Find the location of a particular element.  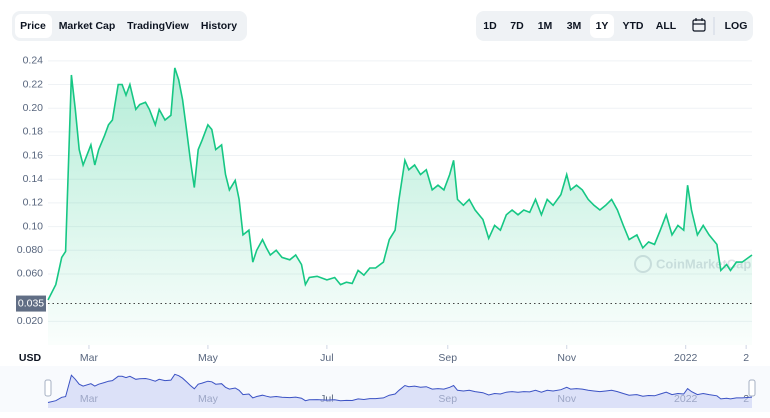

reference-label-bg is located at coordinates (31, 303).